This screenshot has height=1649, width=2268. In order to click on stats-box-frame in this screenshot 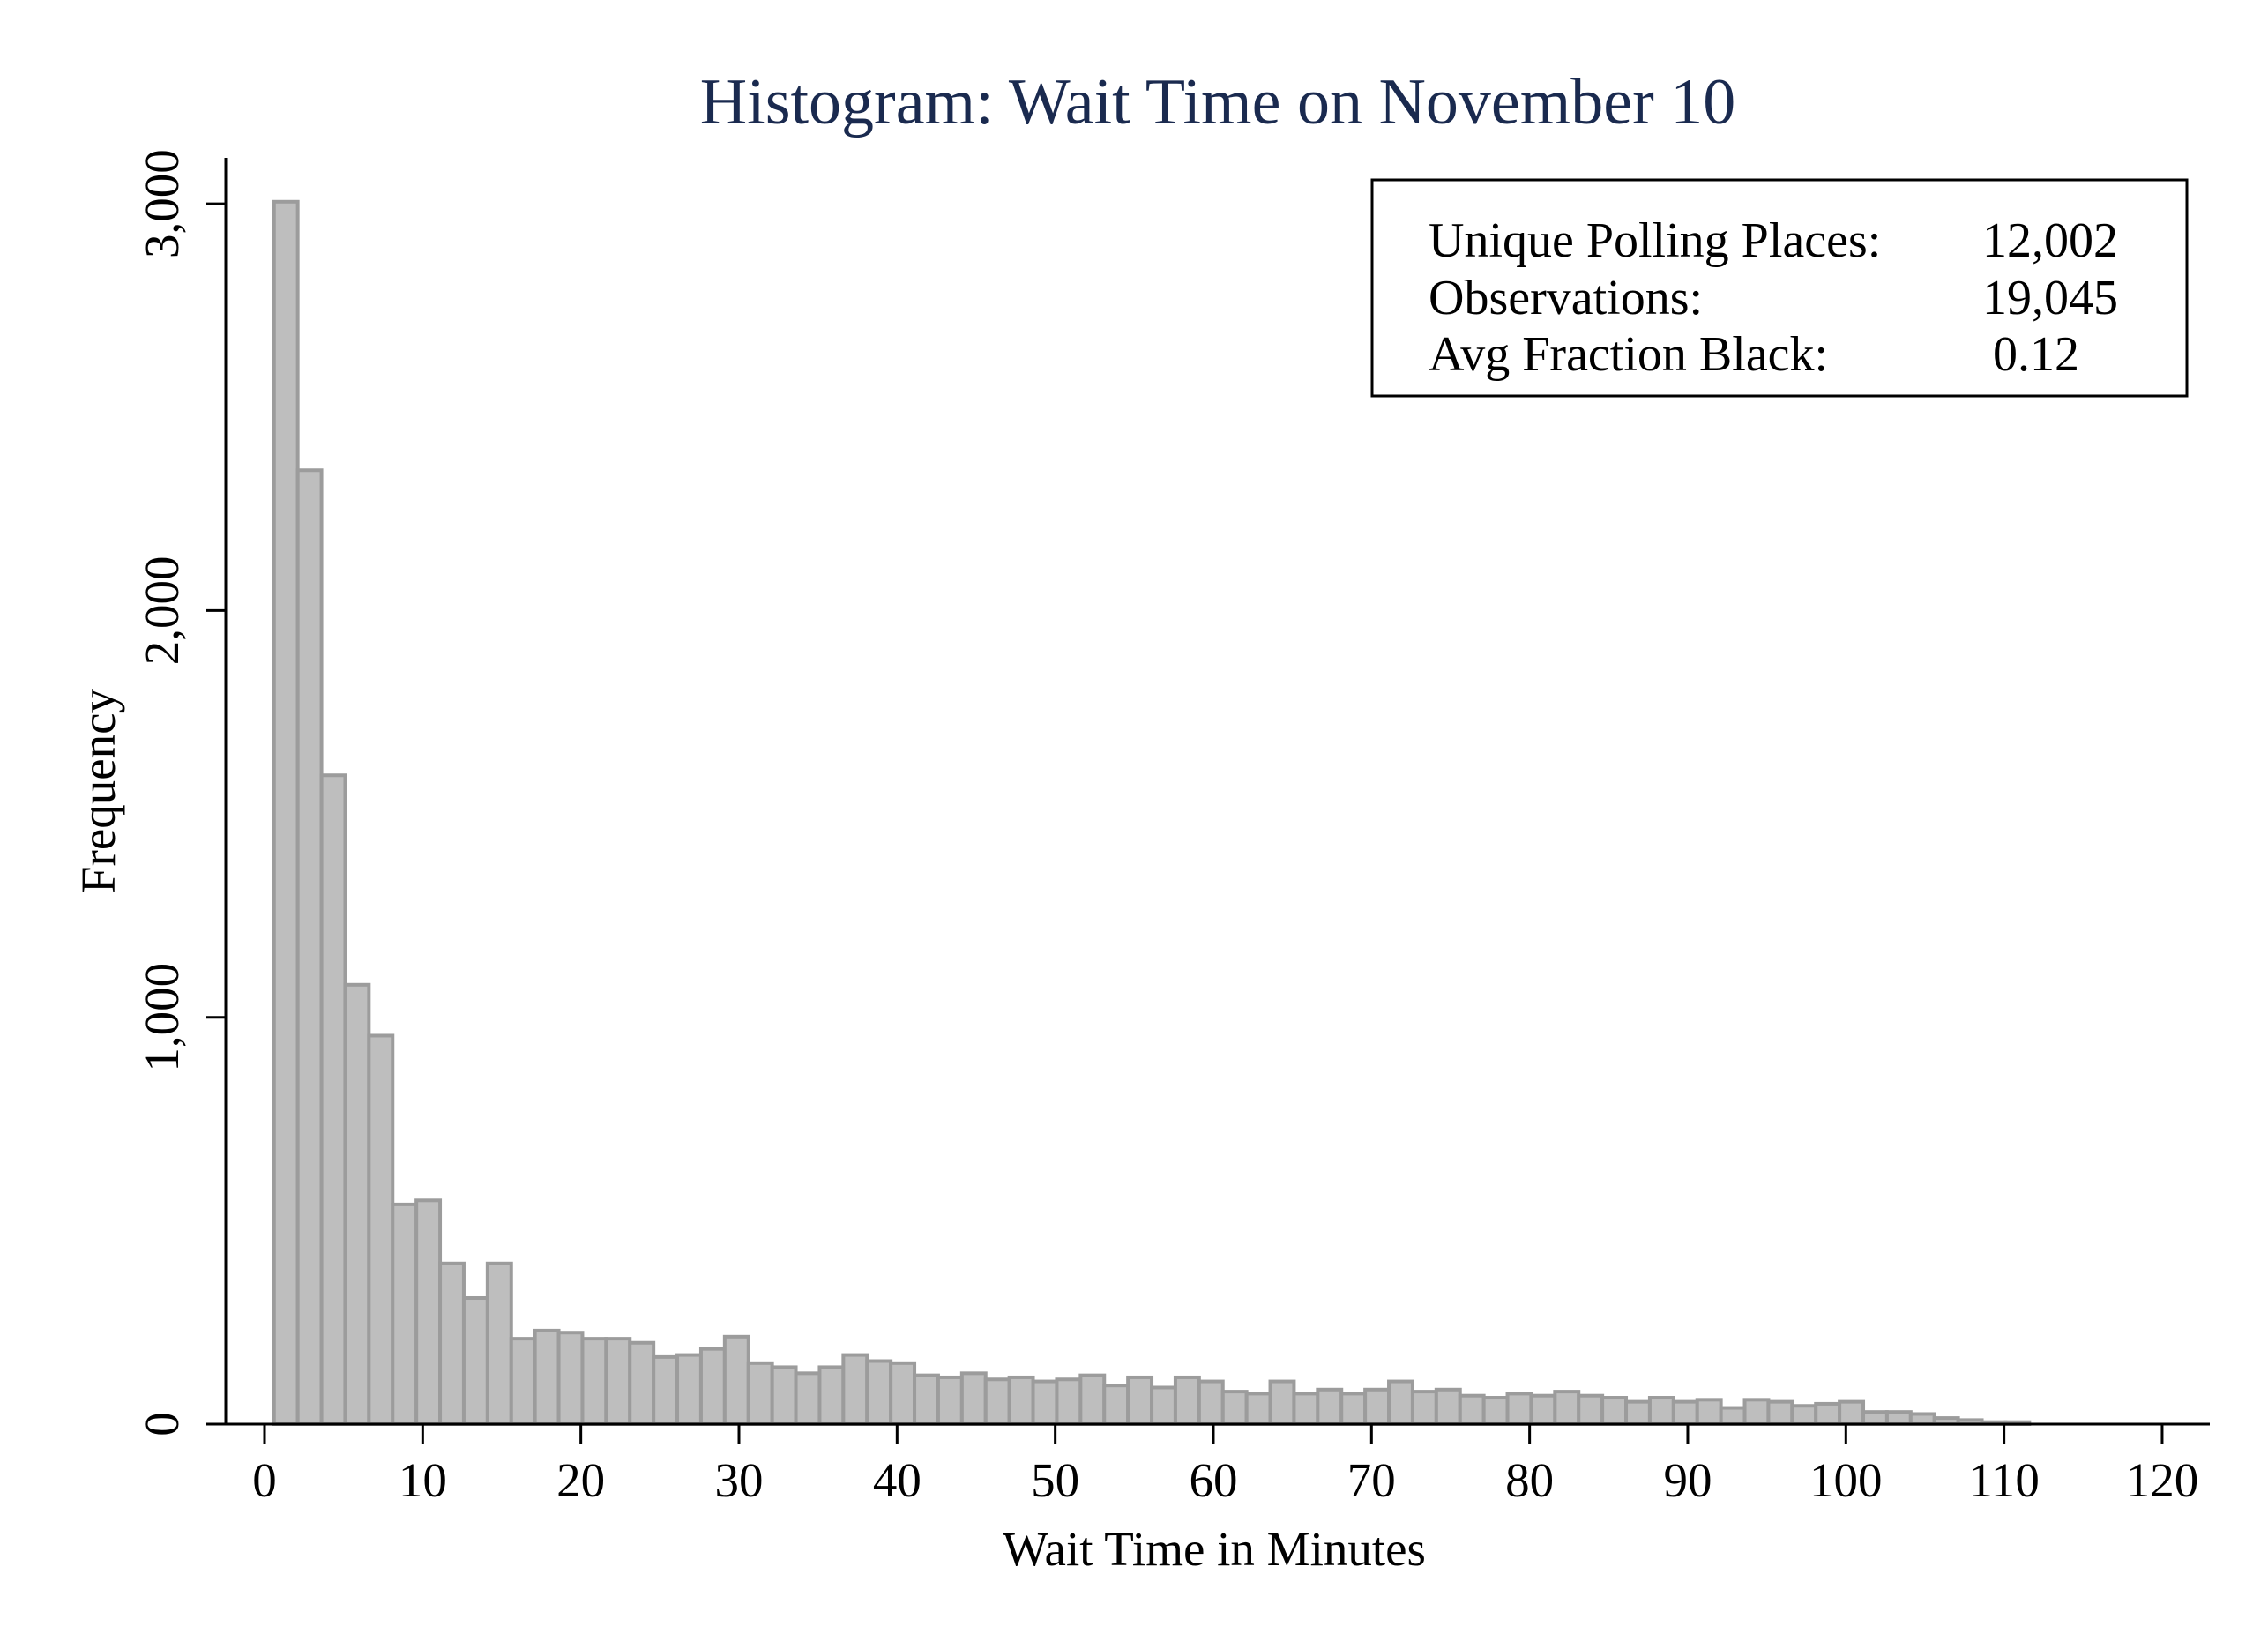, I will do `click(1779, 288)`.